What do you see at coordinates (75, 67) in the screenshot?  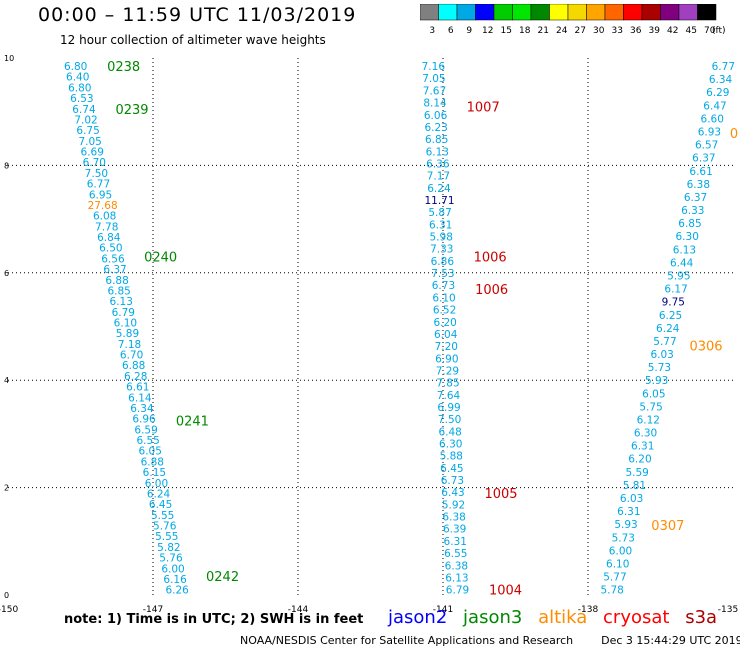 I see `swh-value-label: 6.80` at bounding box center [75, 67].